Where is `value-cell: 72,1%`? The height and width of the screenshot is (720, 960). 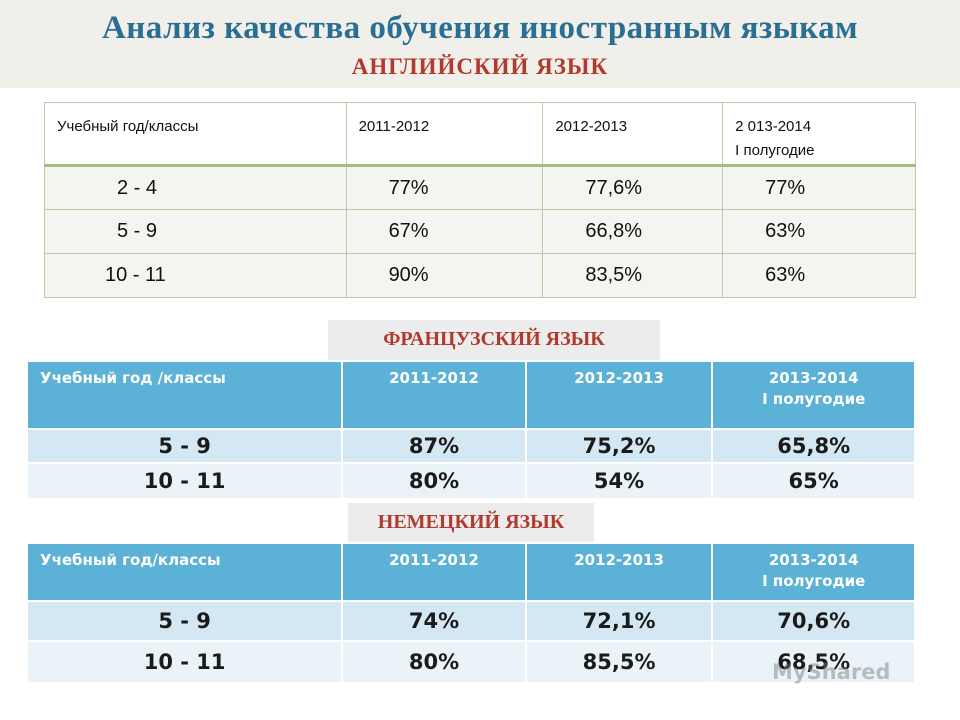
value-cell: 72,1% is located at coordinates (619, 621).